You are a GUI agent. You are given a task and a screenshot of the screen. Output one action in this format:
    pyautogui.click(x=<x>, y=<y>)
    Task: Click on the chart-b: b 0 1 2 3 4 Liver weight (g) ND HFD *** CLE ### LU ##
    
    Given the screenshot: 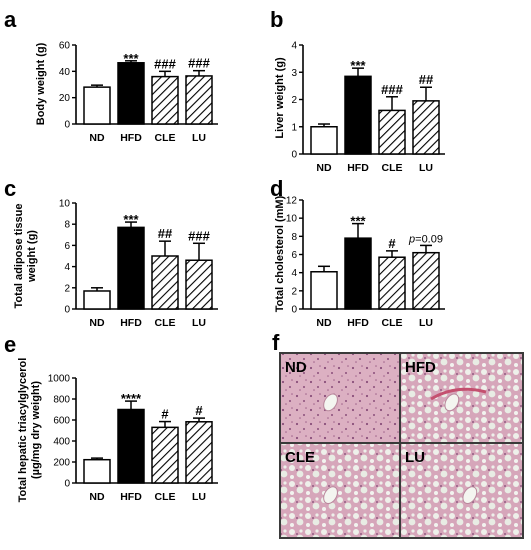 What is the action you would take?
    pyautogui.click(x=357, y=90)
    